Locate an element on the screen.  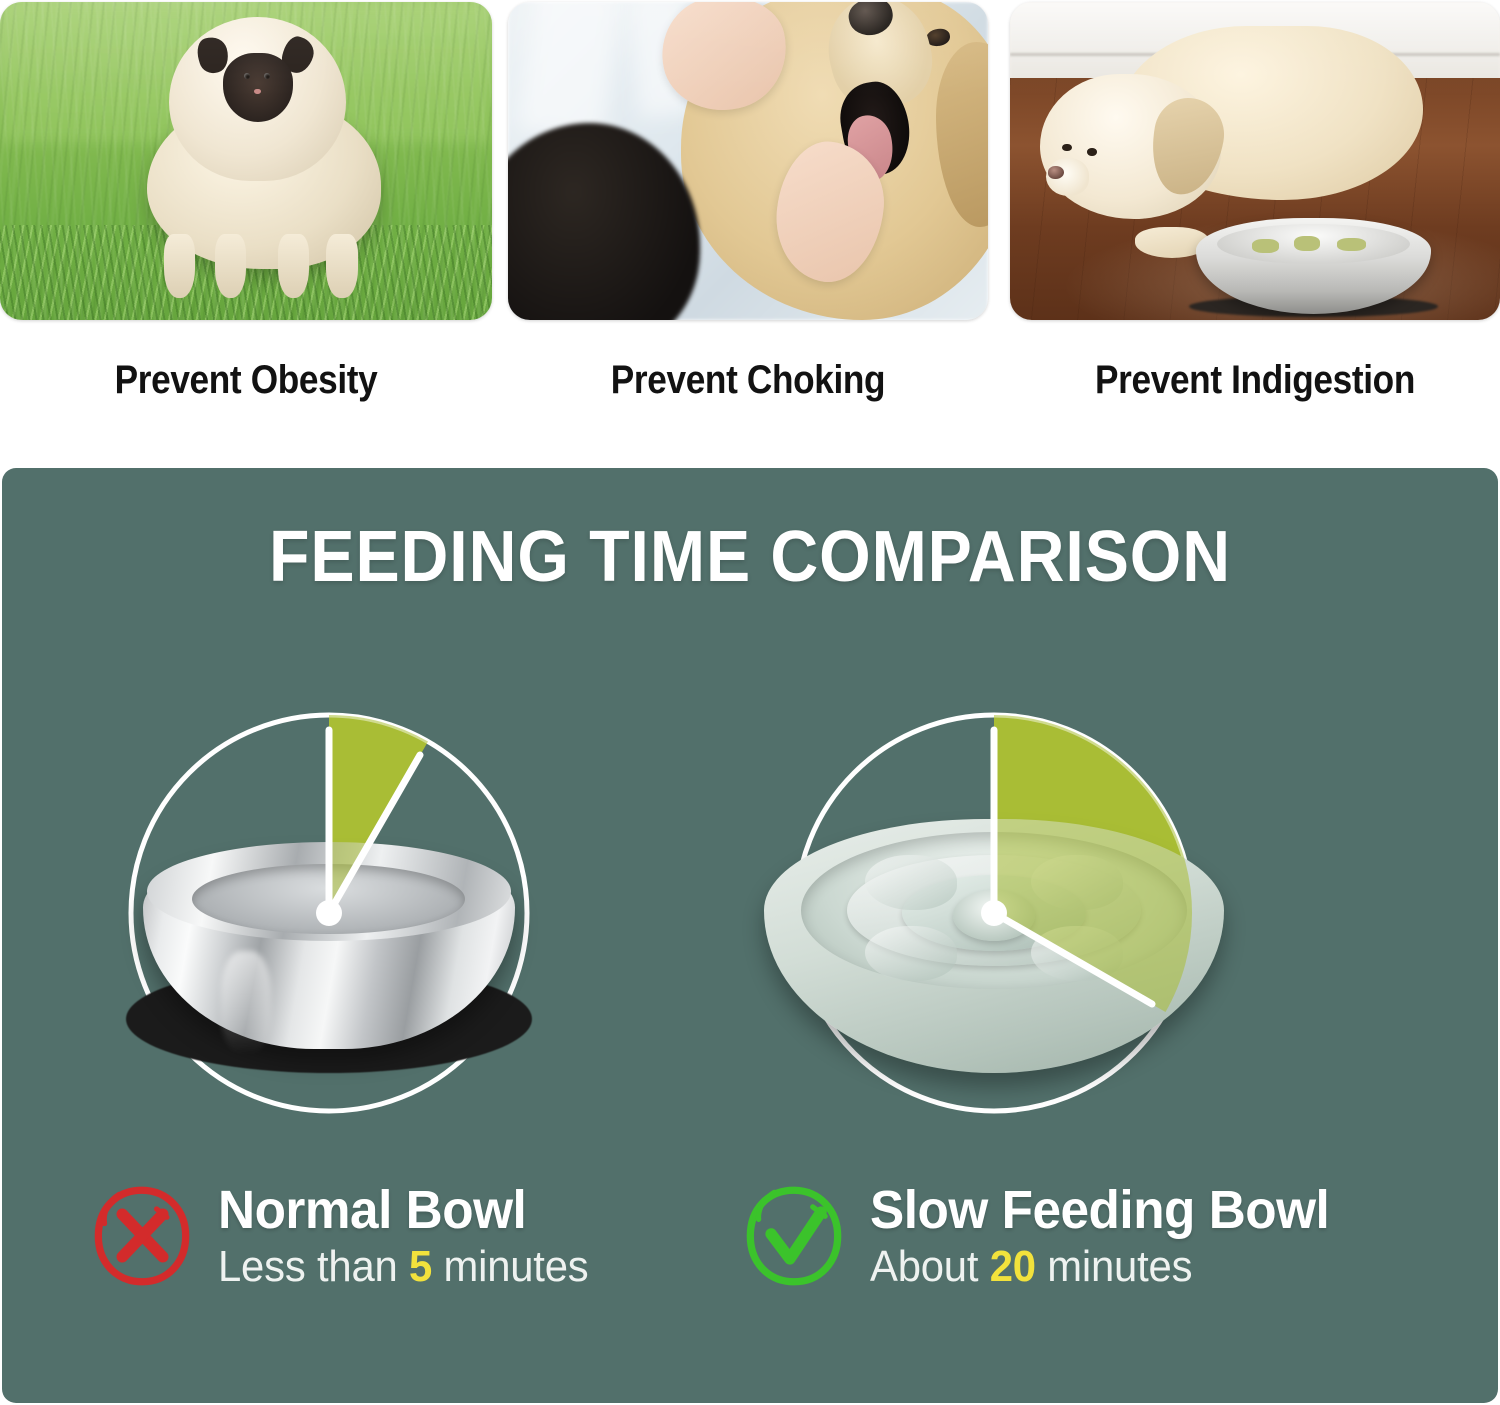
sub-prefix: Less than is located at coordinates (313, 1266).